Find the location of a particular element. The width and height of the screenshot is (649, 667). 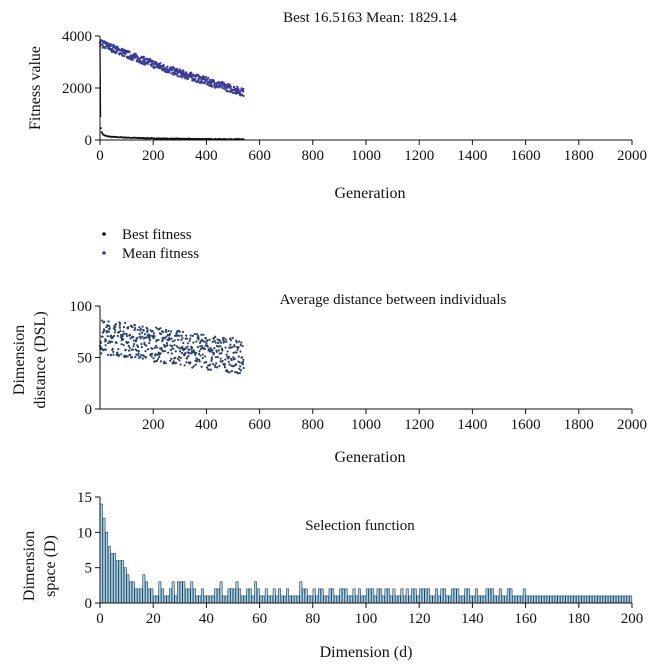

fitness-x-tick-label: 600 is located at coordinates (259, 156).